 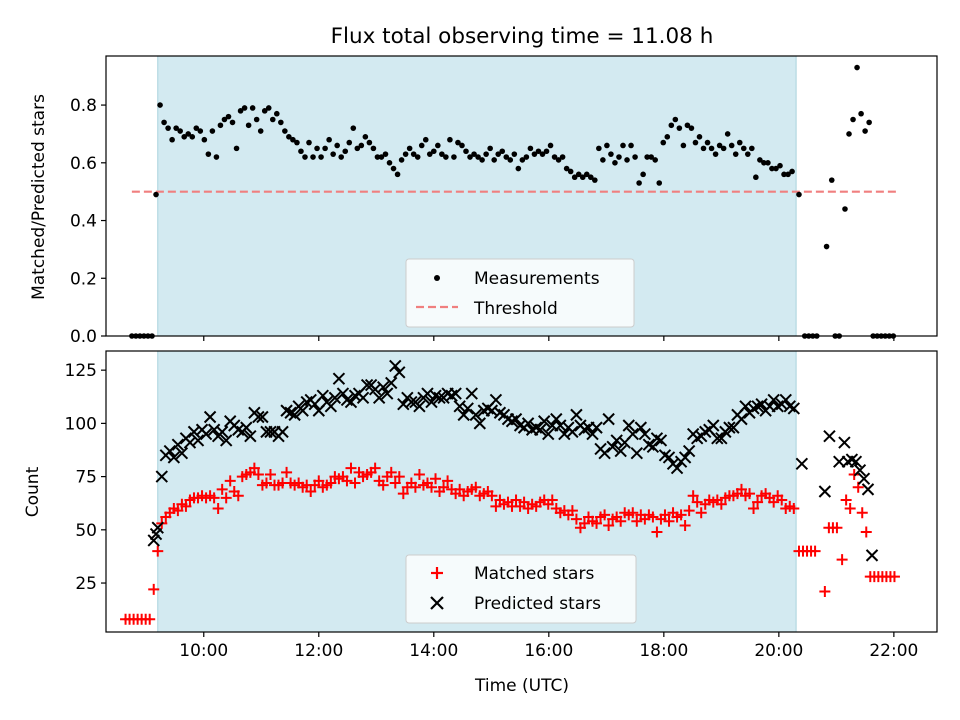 I want to click on x-axis-ticks: 10:00 12:00 14:00 16:00 18:00 20:00 22:00, so click(x=548, y=646).